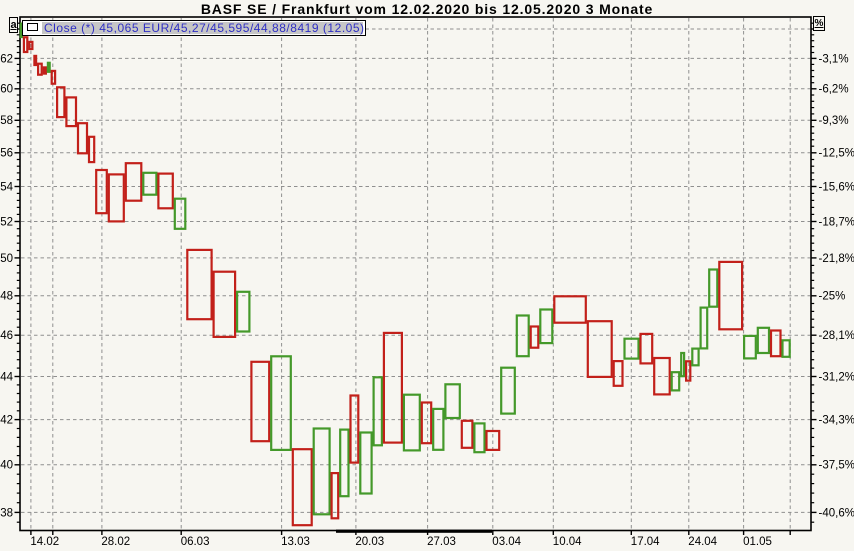 Image resolution: width=854 pixels, height=551 pixels. I want to click on svg-text: -3,1%, so click(834, 59).